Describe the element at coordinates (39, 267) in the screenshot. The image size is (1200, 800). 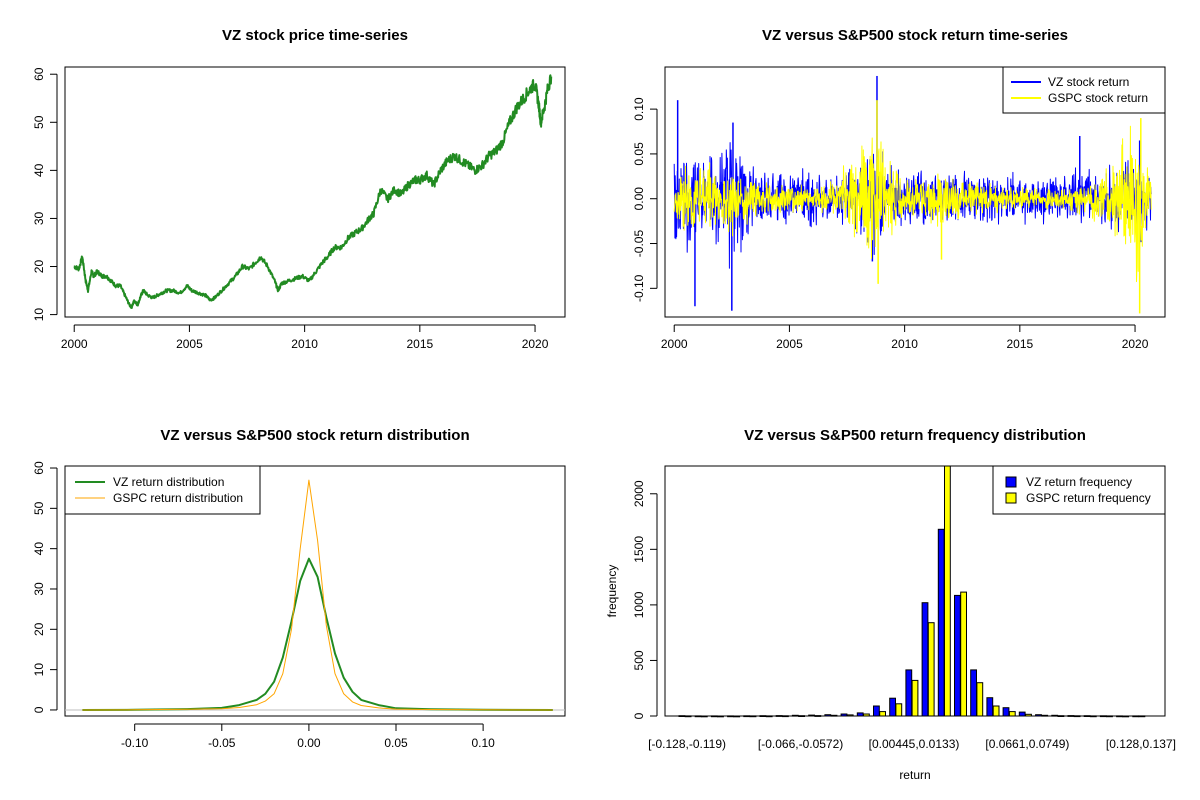
I see `price-y-tick-label: 20` at that location.